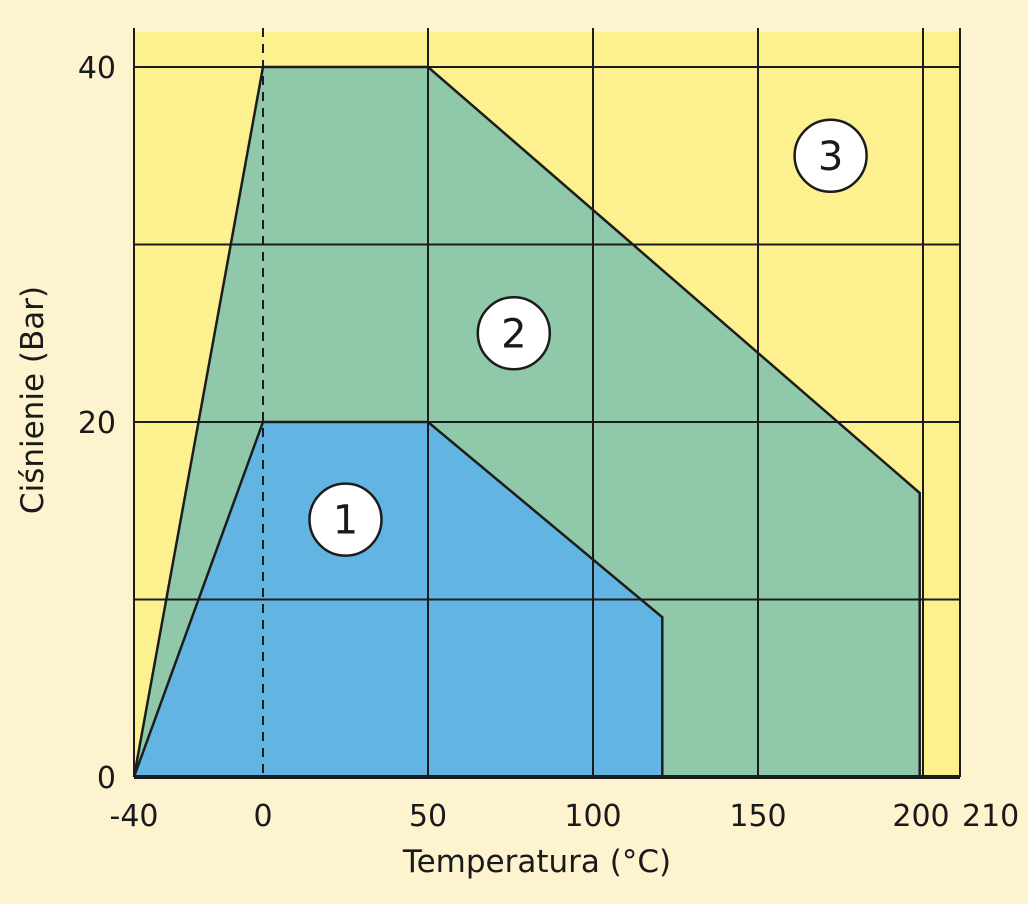  I want to click on region-2-badge, so click(514, 333).